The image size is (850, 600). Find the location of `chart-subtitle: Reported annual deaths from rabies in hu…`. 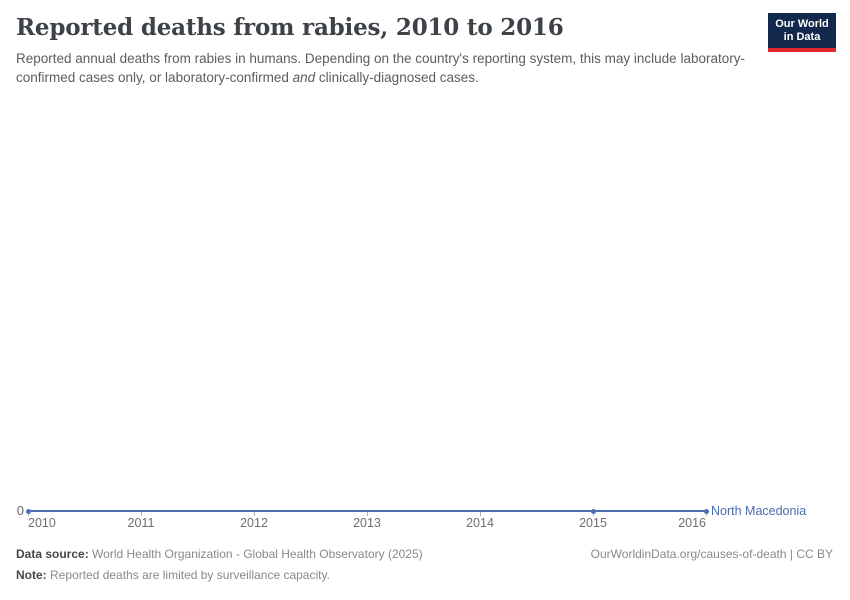

chart-subtitle: Reported annual deaths from rabies in hu… is located at coordinates (383, 68).